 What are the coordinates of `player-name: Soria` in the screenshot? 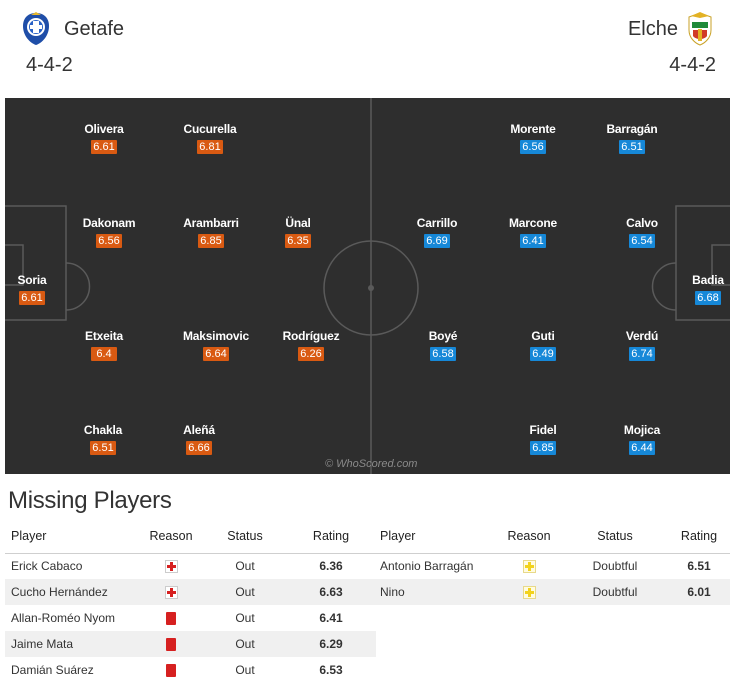 It's located at (32, 280).